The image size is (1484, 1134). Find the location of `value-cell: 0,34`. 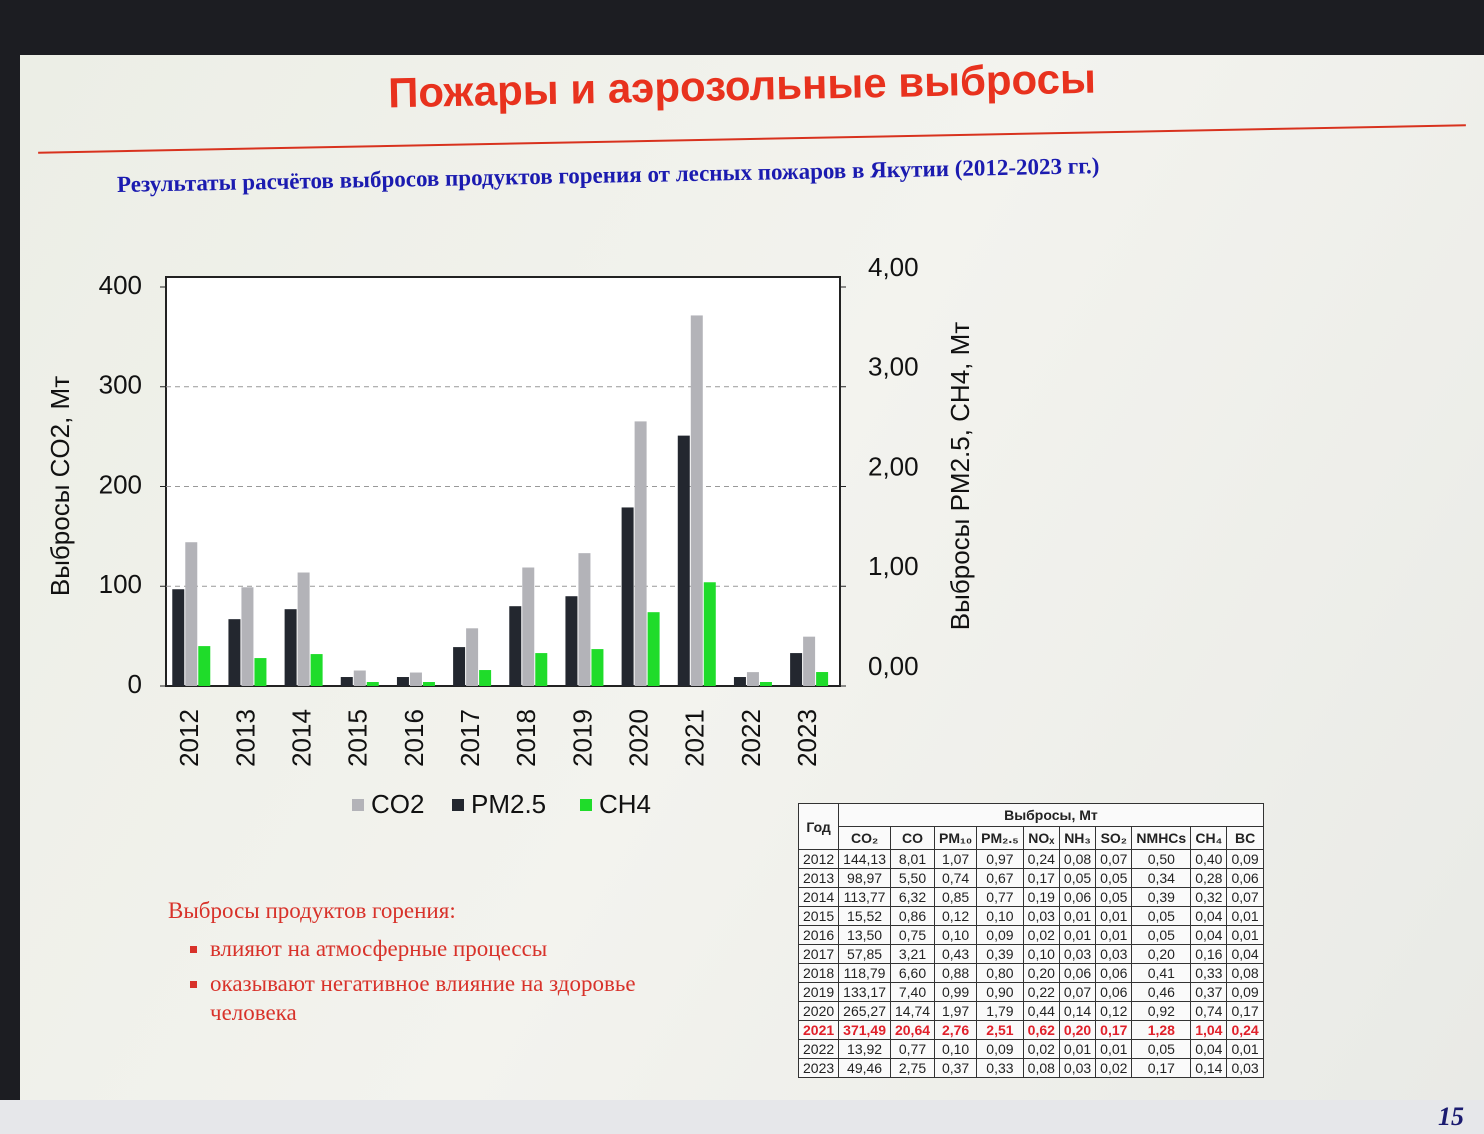

value-cell: 0,34 is located at coordinates (1161, 878).